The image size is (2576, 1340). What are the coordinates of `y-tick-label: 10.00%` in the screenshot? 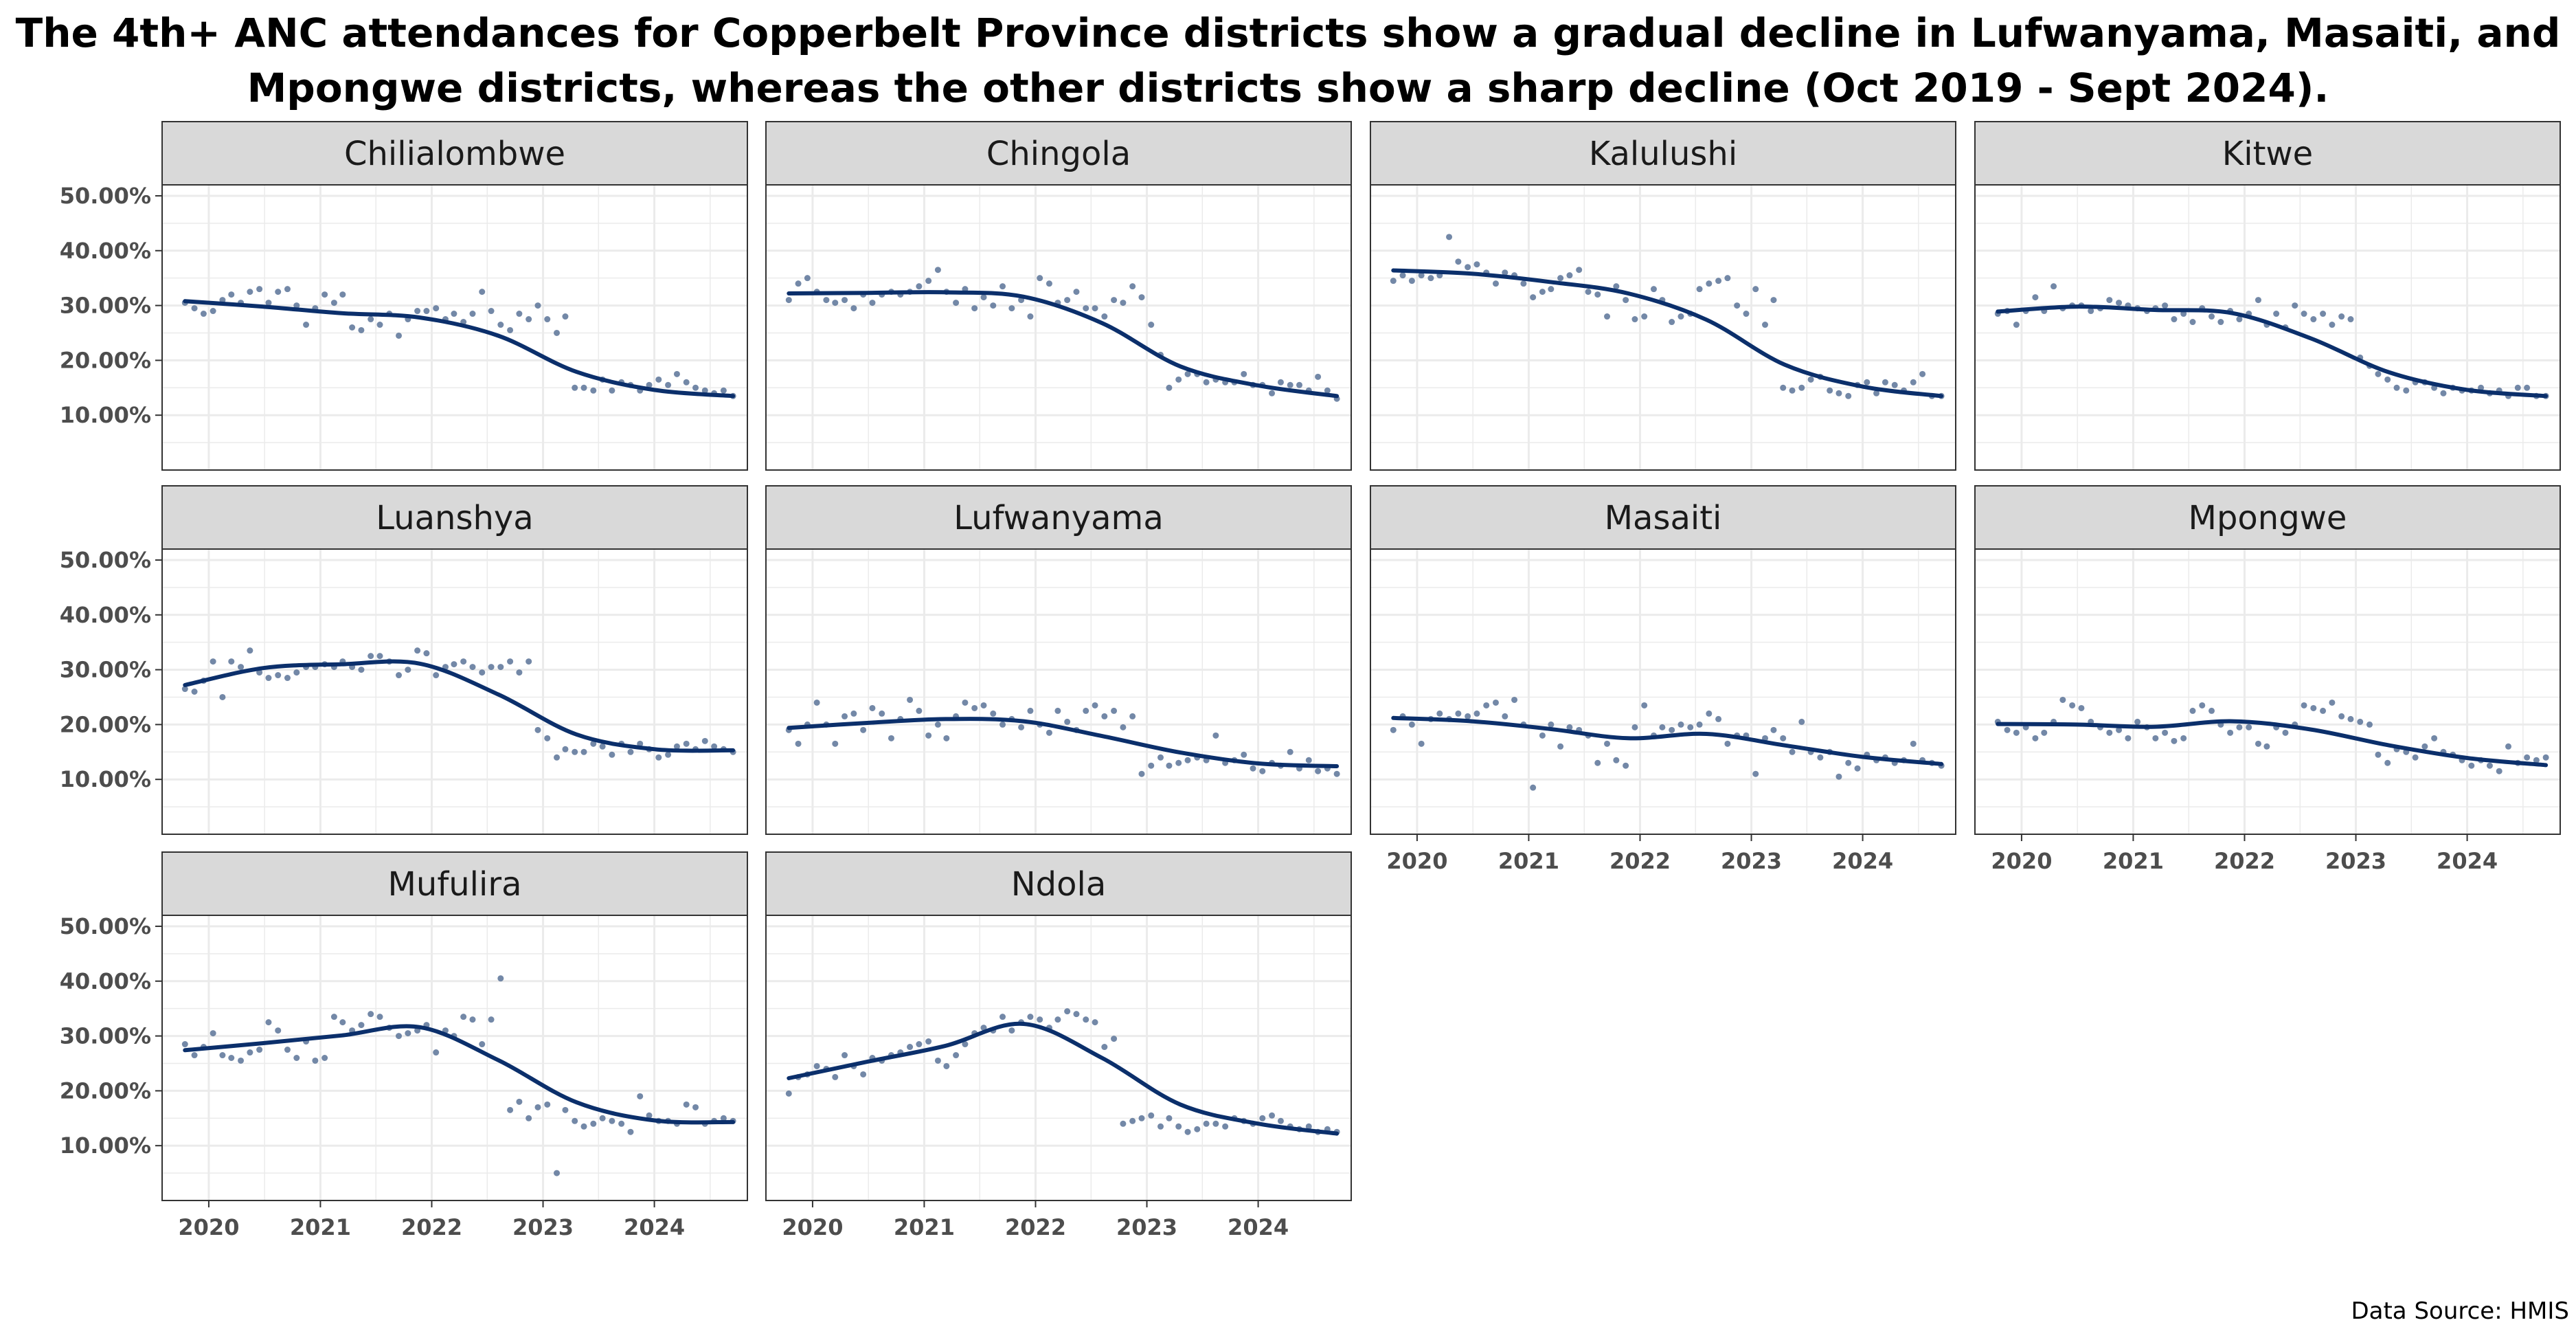 It's located at (105, 415).